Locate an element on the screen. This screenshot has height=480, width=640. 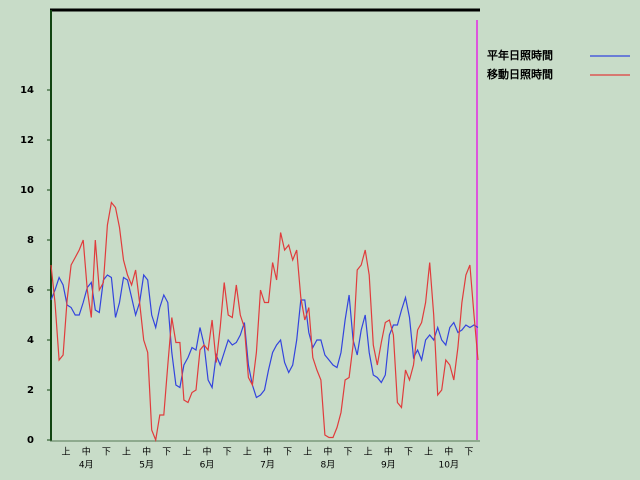
month-label: 5月 is located at coordinates (146, 465).